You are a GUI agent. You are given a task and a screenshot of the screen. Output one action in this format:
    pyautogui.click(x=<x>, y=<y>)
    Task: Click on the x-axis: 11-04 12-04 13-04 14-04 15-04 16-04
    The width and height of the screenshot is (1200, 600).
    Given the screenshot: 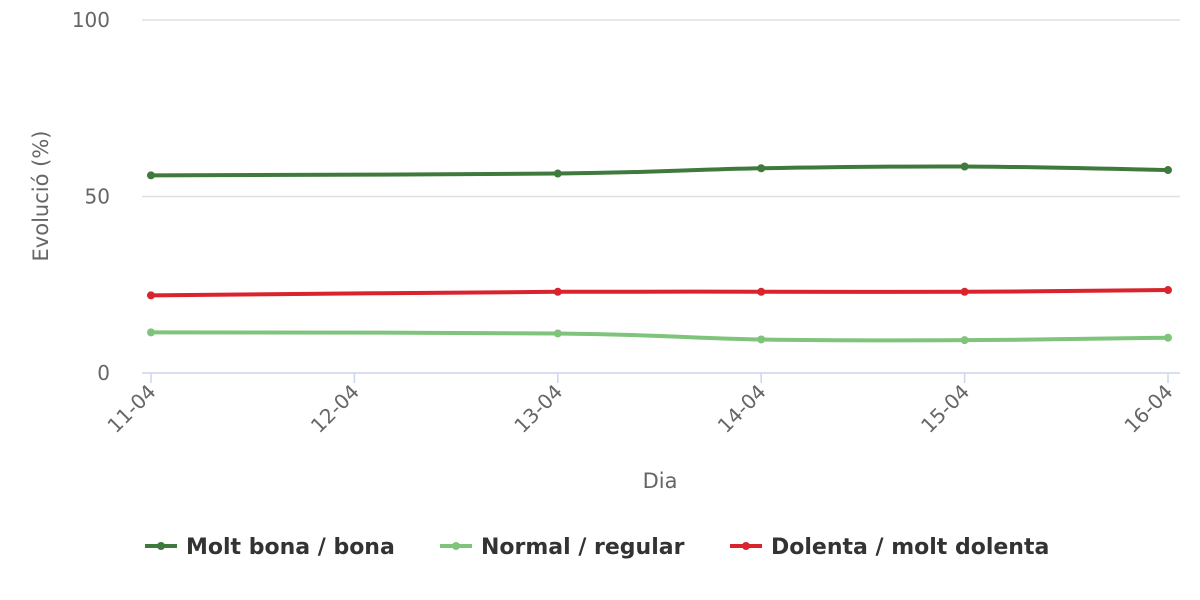 What is the action you would take?
    pyautogui.click(x=641, y=405)
    